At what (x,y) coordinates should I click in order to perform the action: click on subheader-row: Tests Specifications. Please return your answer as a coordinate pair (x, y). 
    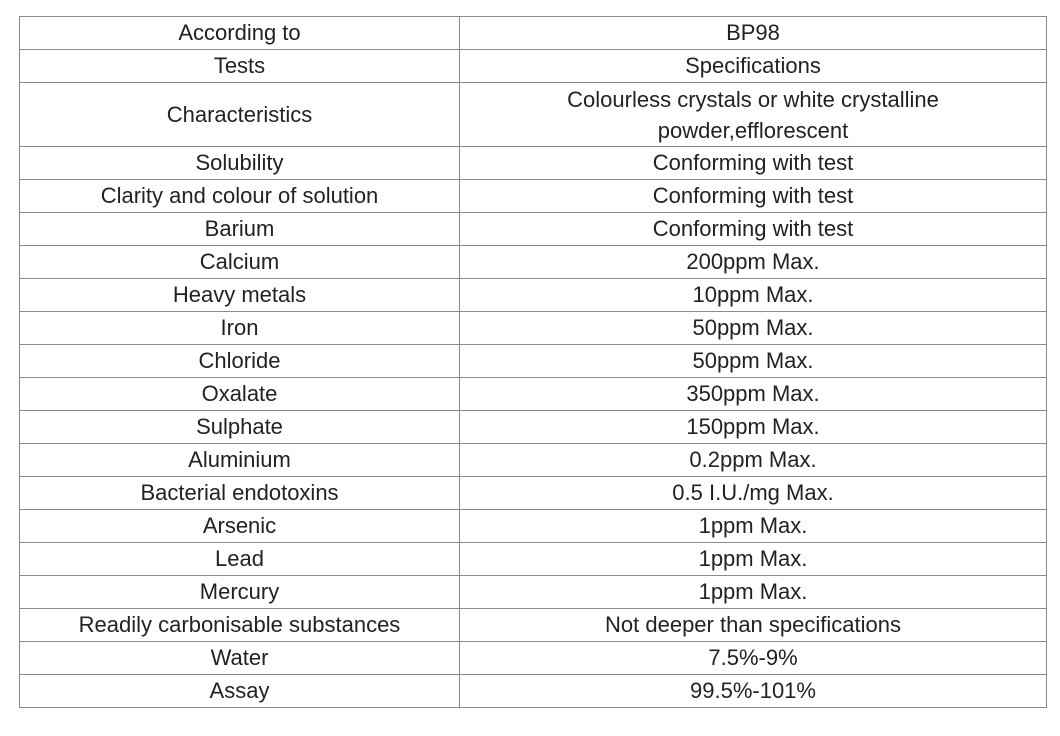
    Looking at the image, I should click on (533, 66).